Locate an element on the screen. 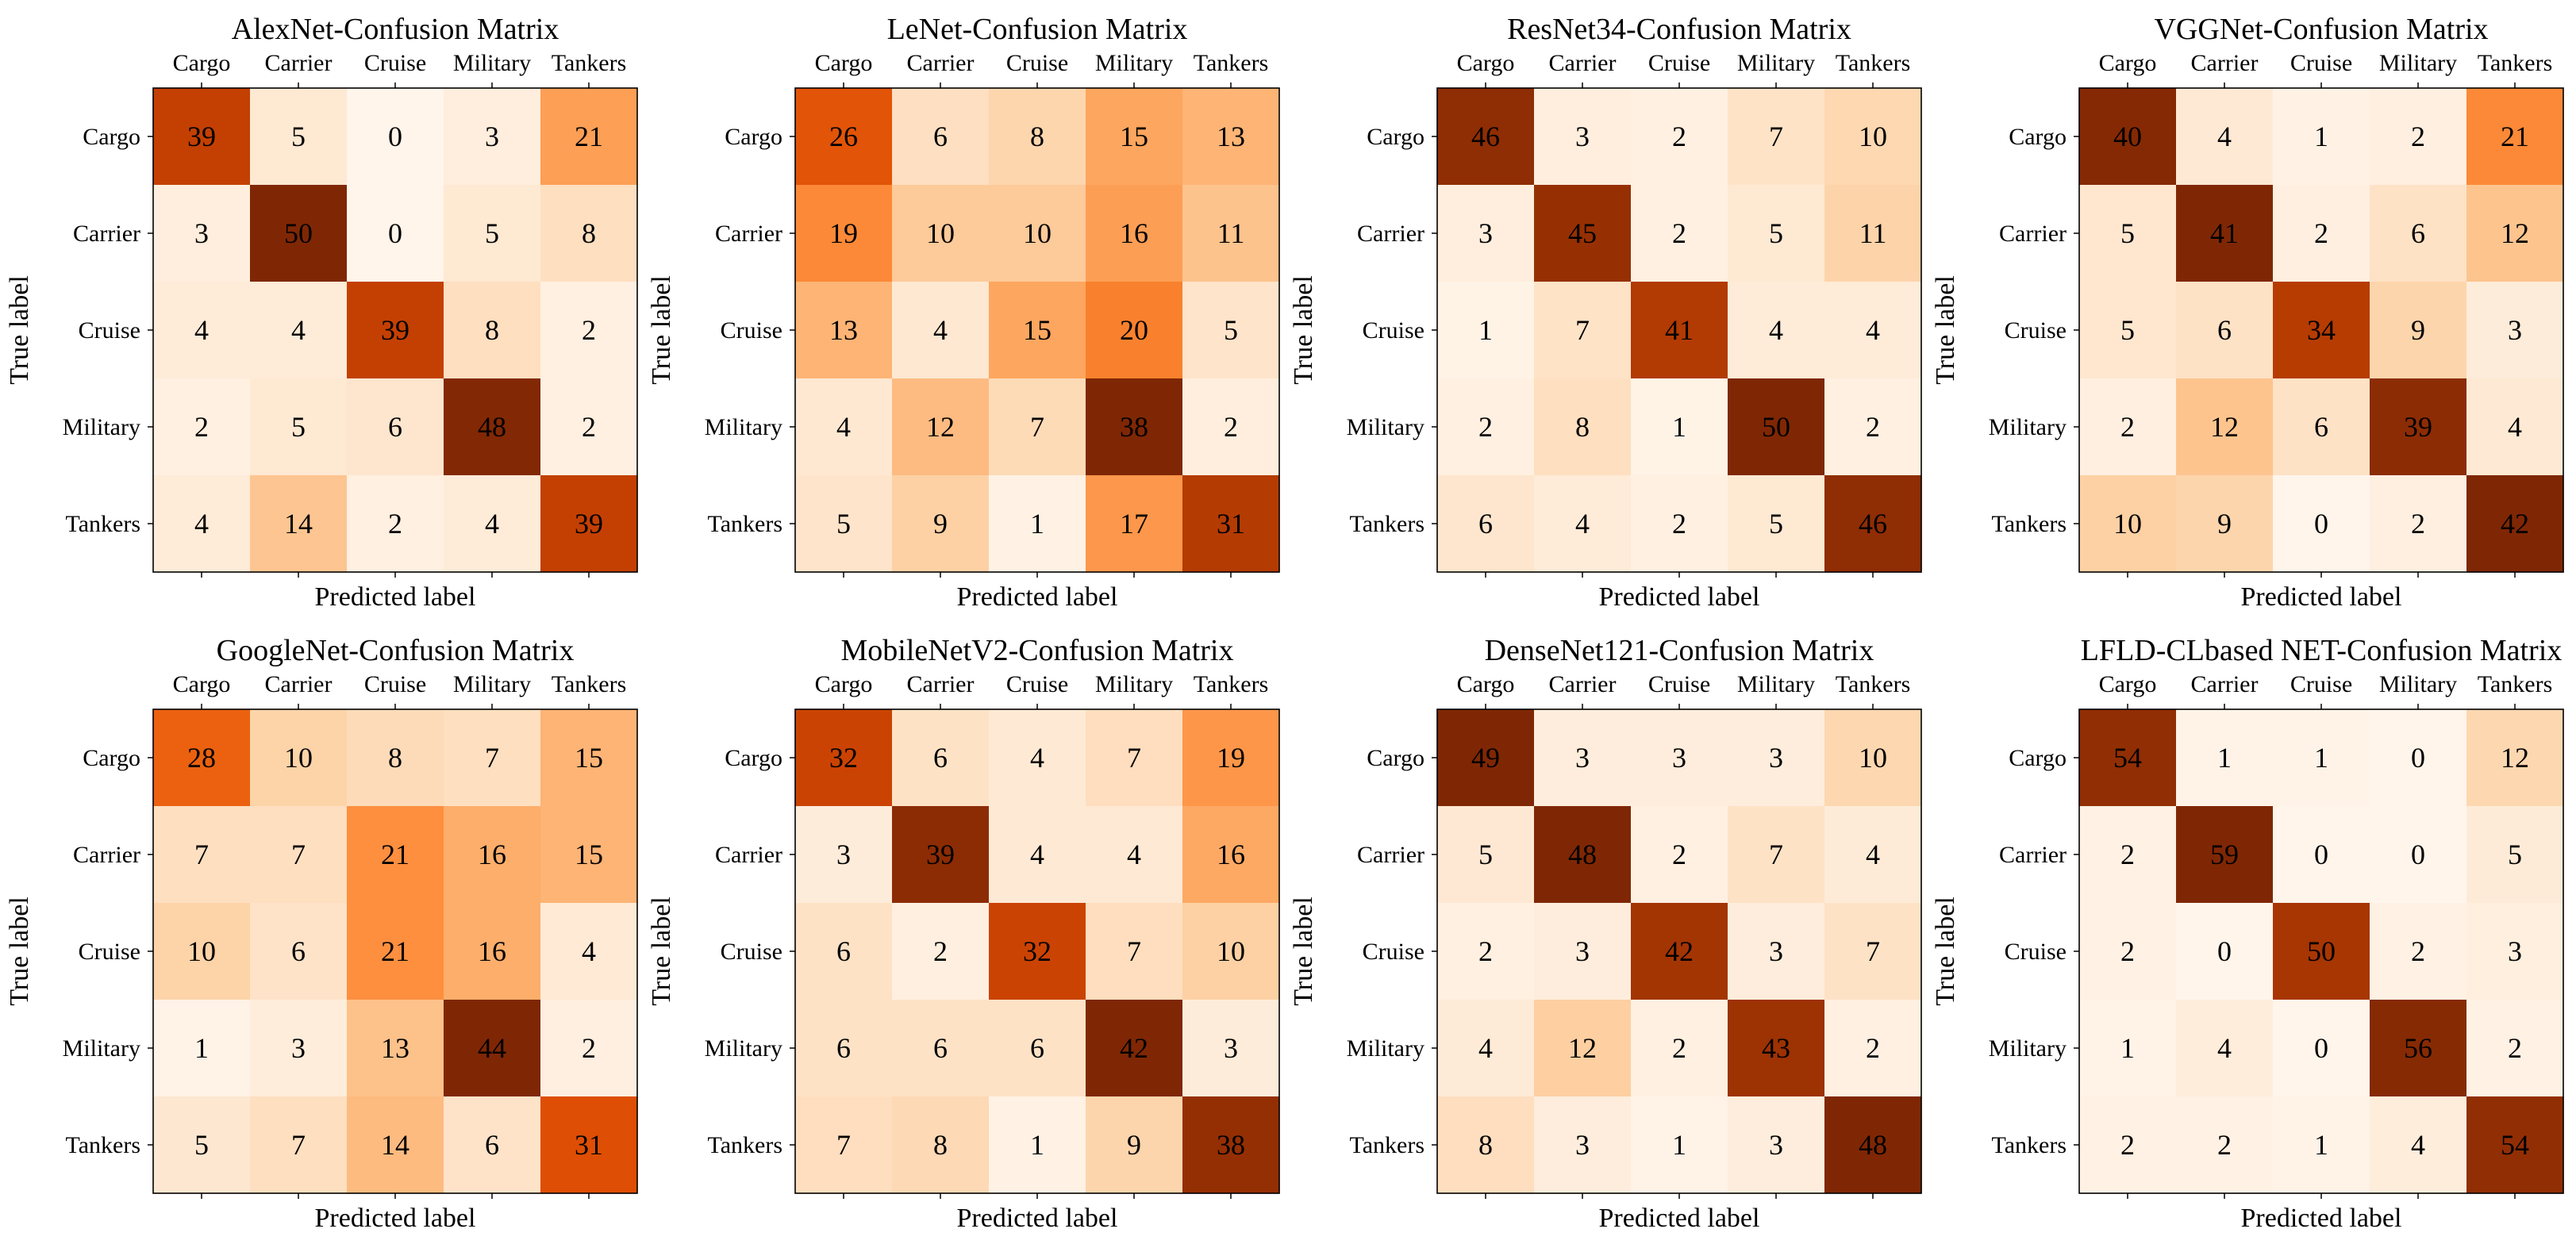  cell-value-label: 21 is located at coordinates (395, 951).